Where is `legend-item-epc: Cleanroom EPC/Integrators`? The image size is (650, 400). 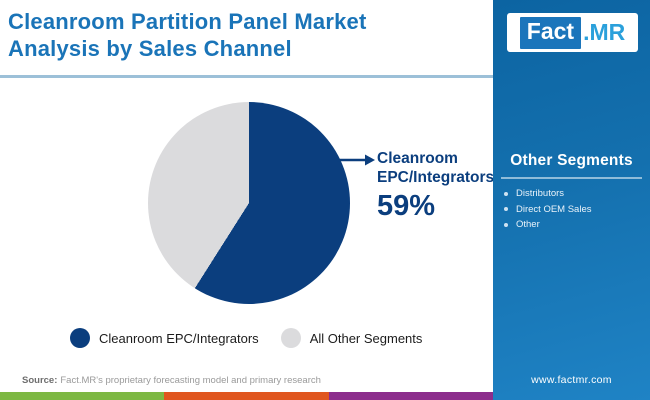
legend-item-epc: Cleanroom EPC/Integrators is located at coordinates (164, 338).